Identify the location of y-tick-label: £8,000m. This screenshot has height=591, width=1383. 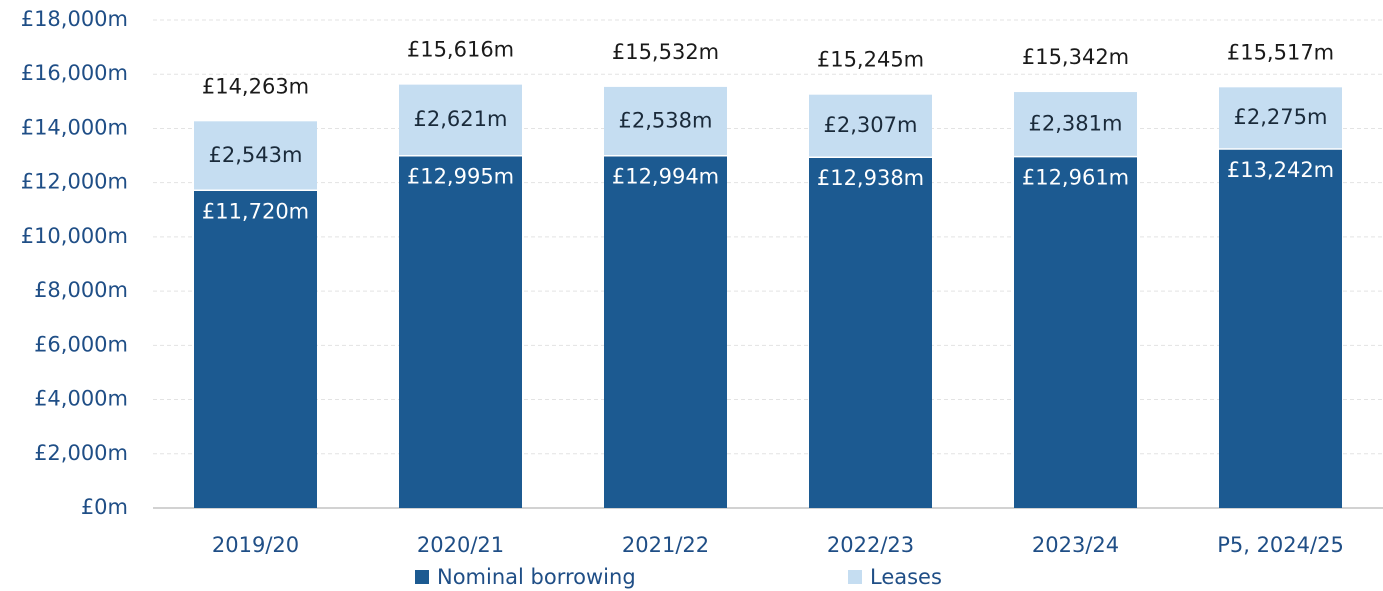
(81, 290).